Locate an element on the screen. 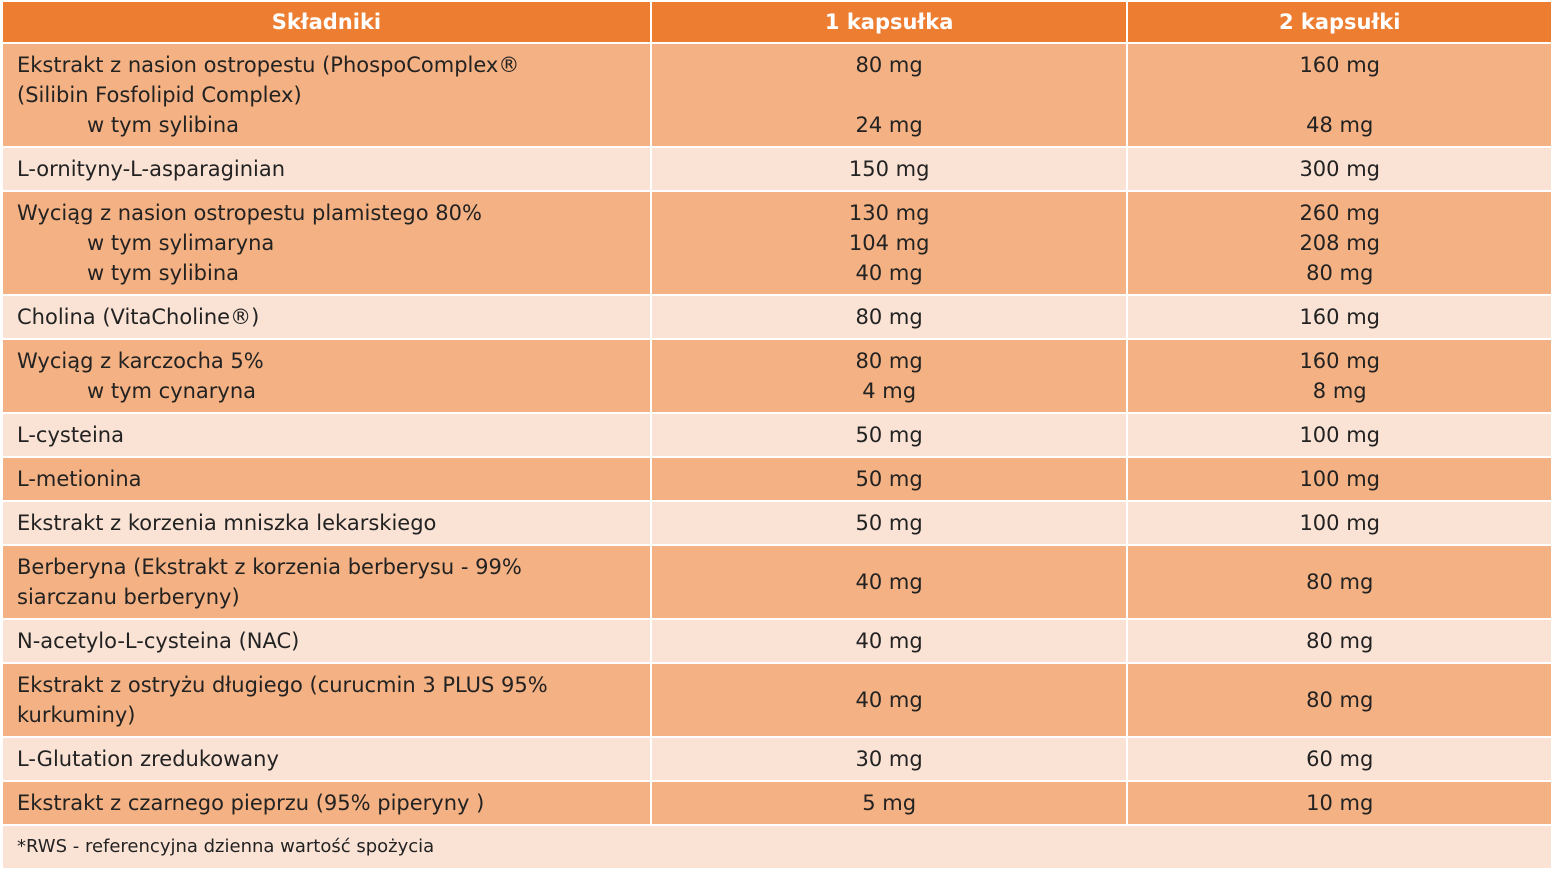 This screenshot has height=894, width=1554. dose-cell: 60 mg is located at coordinates (1339, 759).